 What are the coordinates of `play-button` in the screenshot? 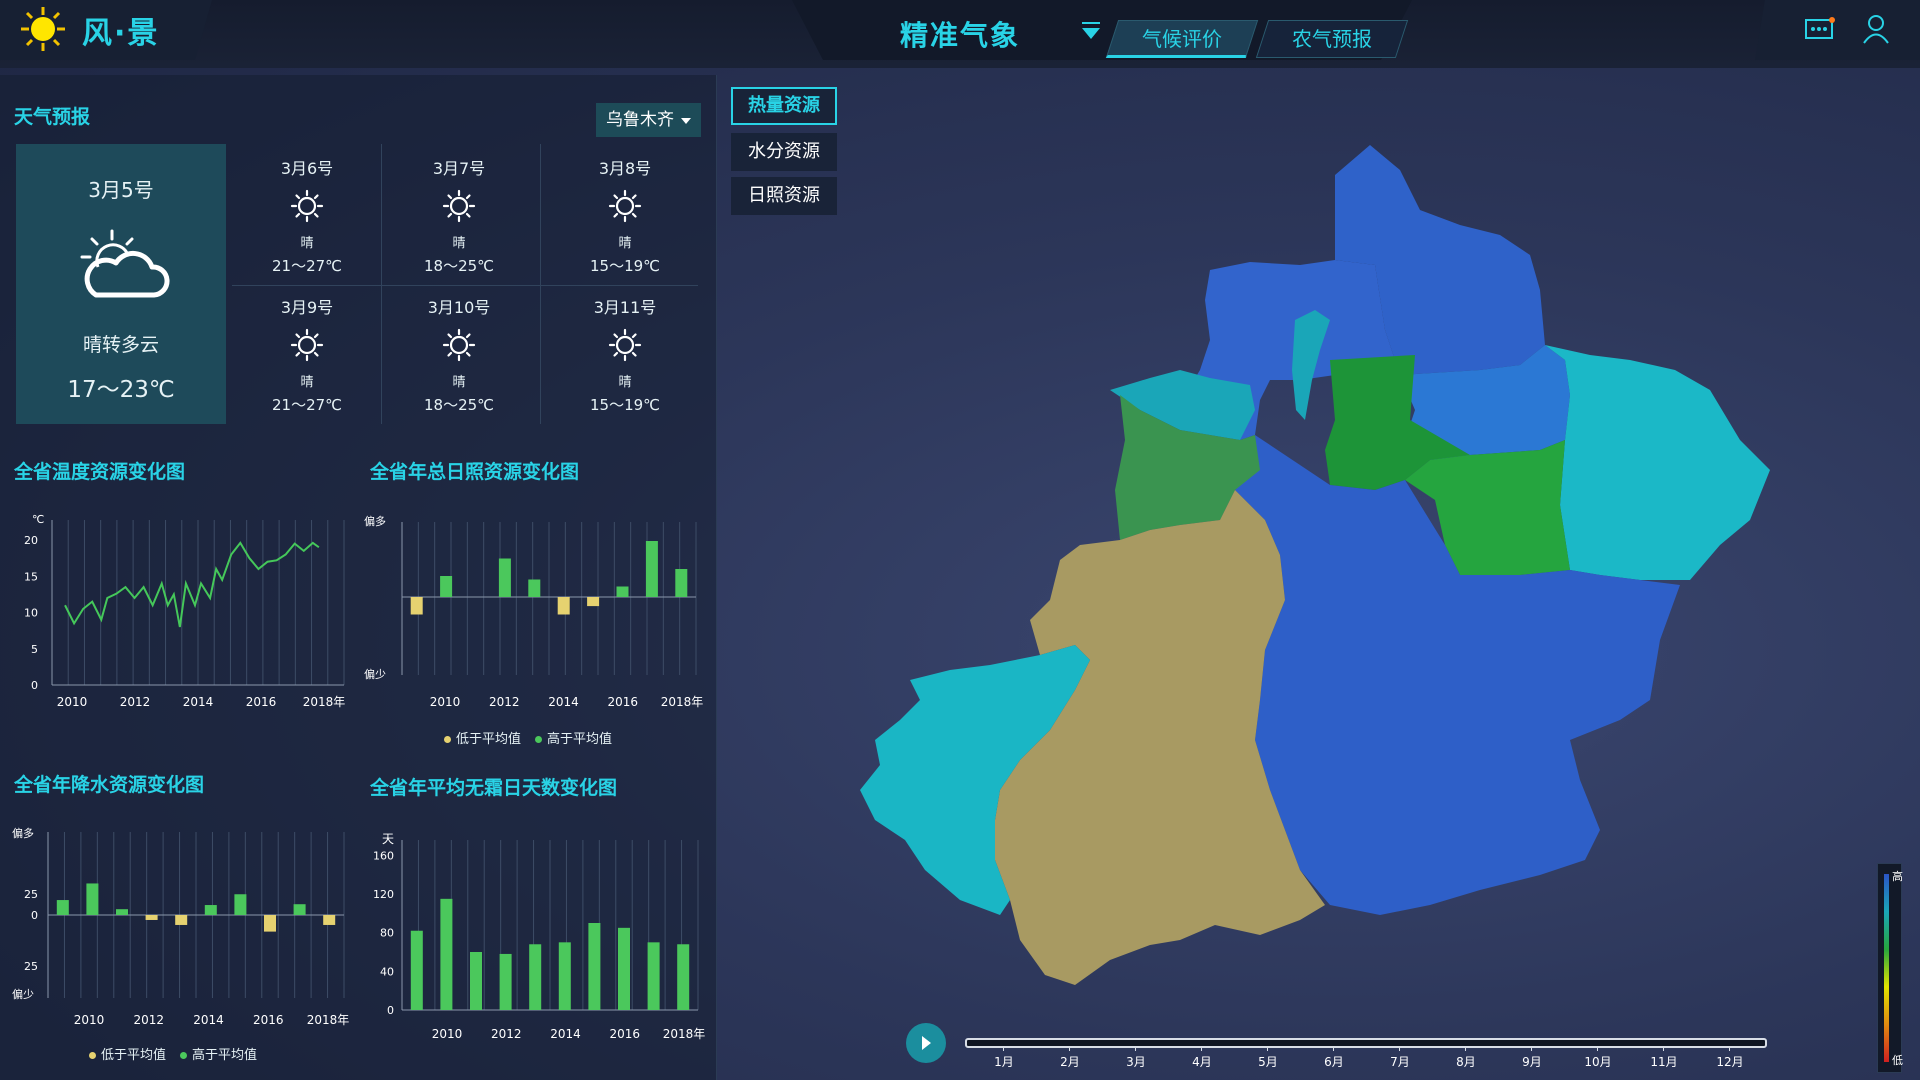 It's located at (926, 1043).